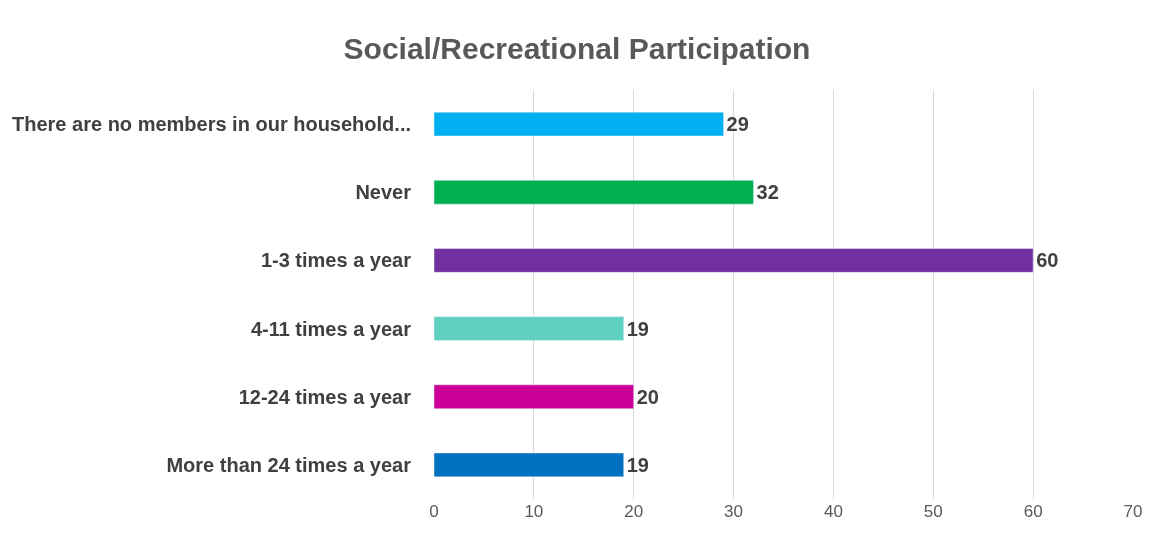 The width and height of the screenshot is (1154, 539). Describe the element at coordinates (647, 396) in the screenshot. I see `data-label: 20` at that location.